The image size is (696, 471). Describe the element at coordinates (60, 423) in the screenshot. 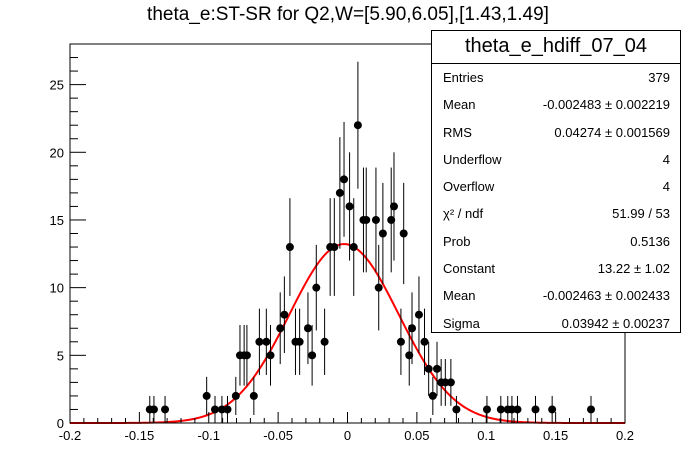

I see `y-tick-label: 0` at that location.